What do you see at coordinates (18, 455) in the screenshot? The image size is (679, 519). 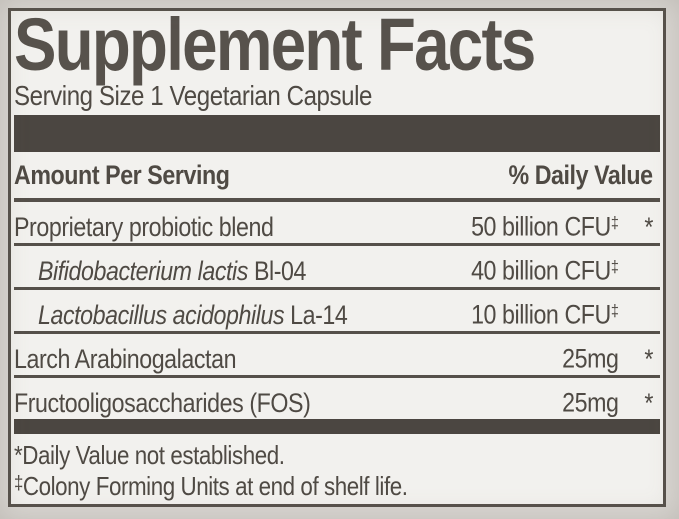 I see `asterisk-mark: *` at bounding box center [18, 455].